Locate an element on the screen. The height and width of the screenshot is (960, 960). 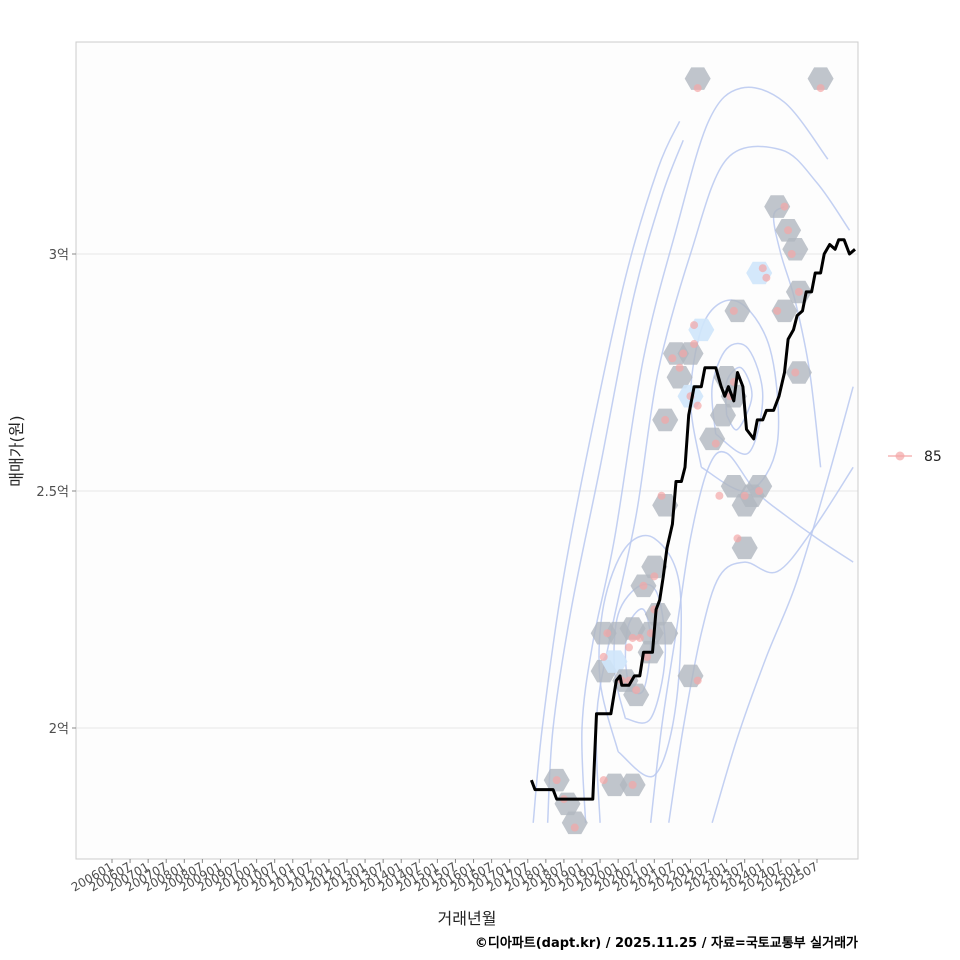
y-tick-label: 3억 is located at coordinates (59, 255).